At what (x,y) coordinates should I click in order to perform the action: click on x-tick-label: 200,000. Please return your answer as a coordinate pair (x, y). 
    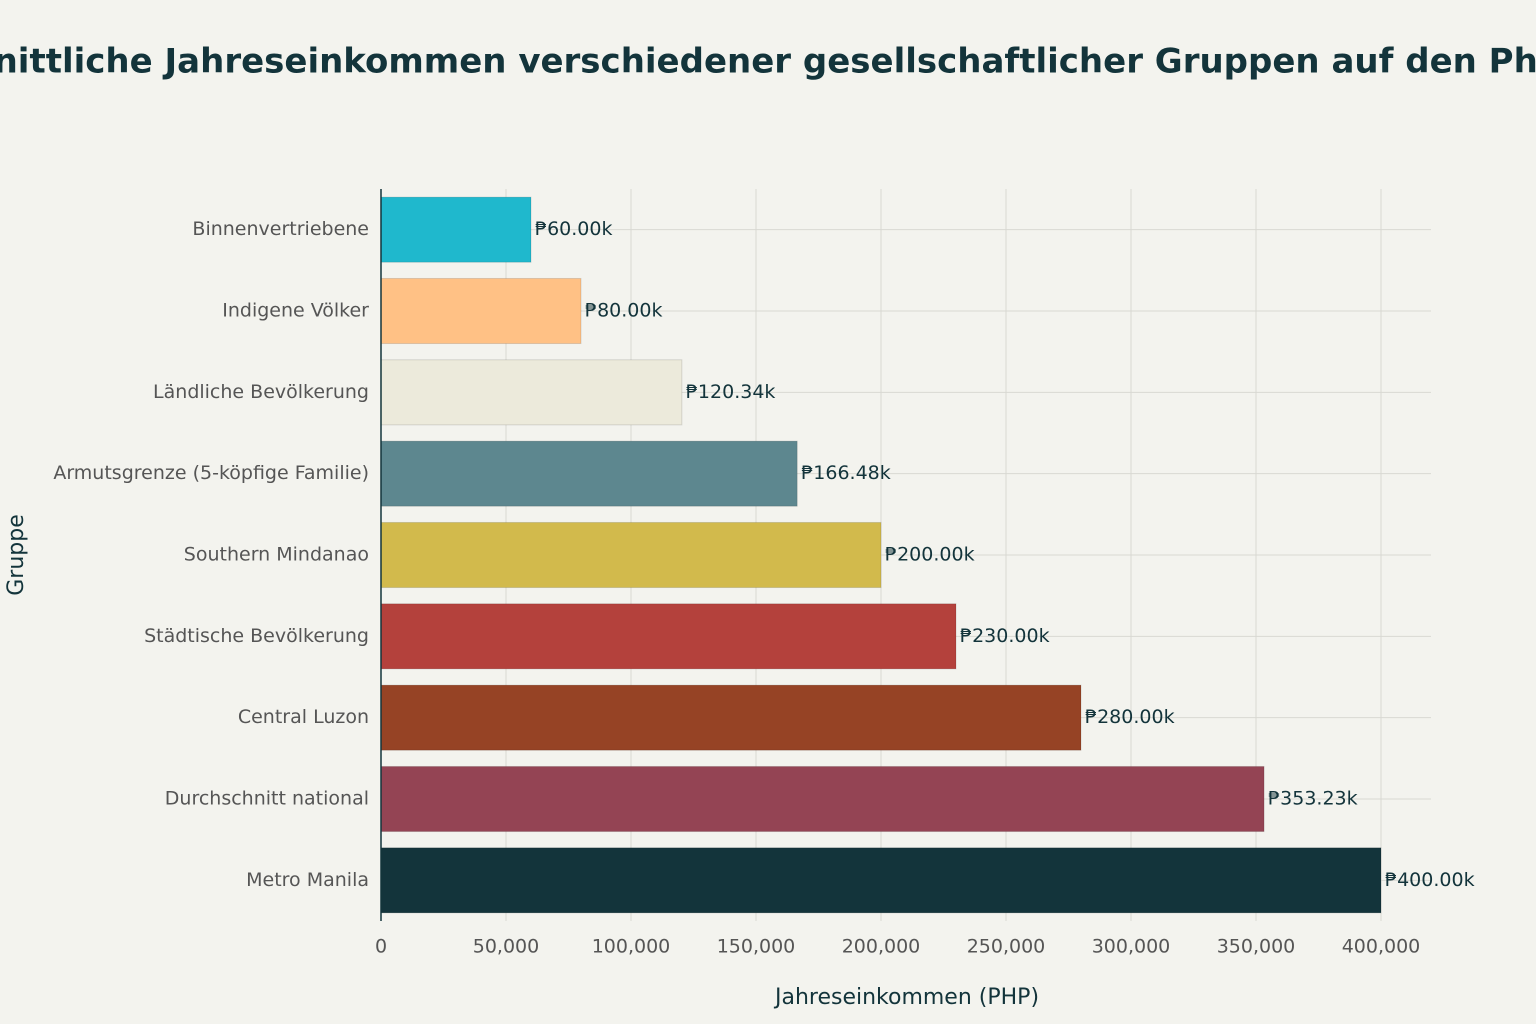
    Looking at the image, I should click on (881, 947).